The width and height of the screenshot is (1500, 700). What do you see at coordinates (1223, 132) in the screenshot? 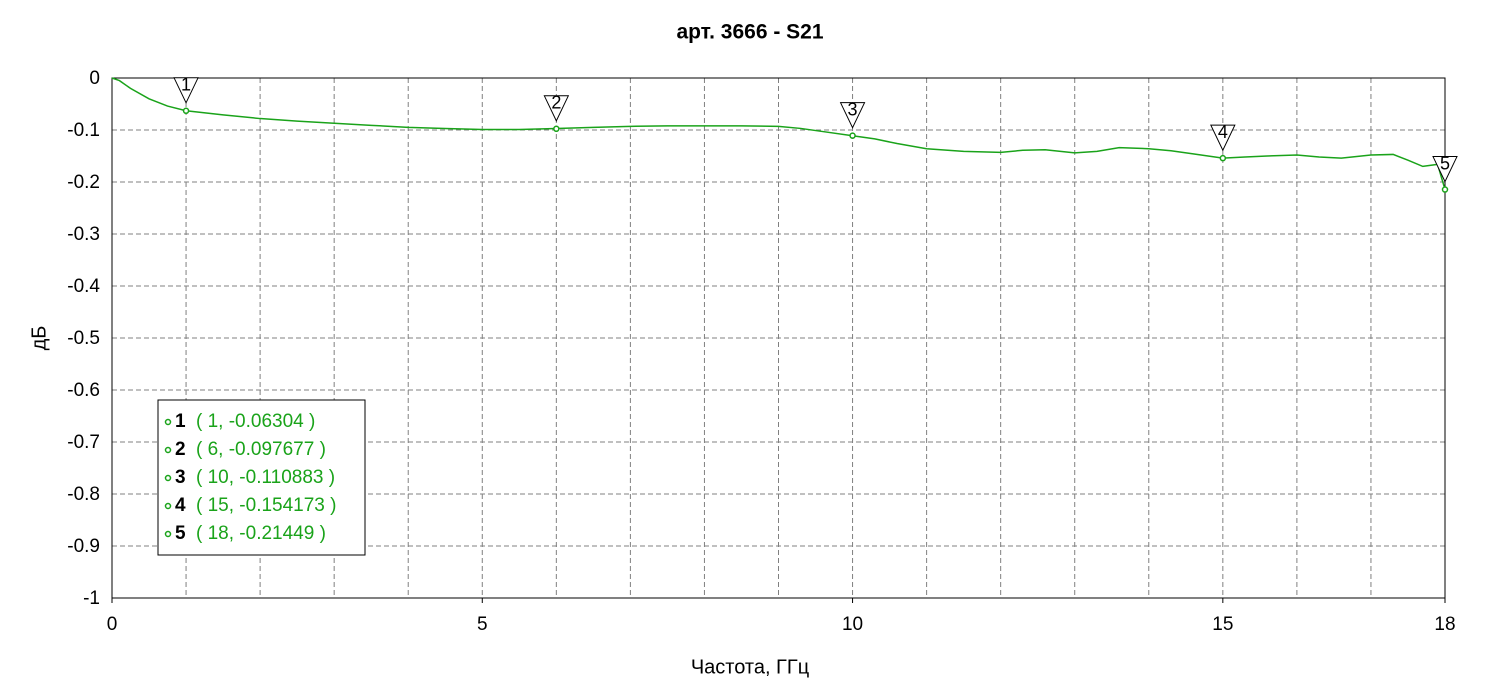
I see `marker-flag-label: 4` at bounding box center [1223, 132].